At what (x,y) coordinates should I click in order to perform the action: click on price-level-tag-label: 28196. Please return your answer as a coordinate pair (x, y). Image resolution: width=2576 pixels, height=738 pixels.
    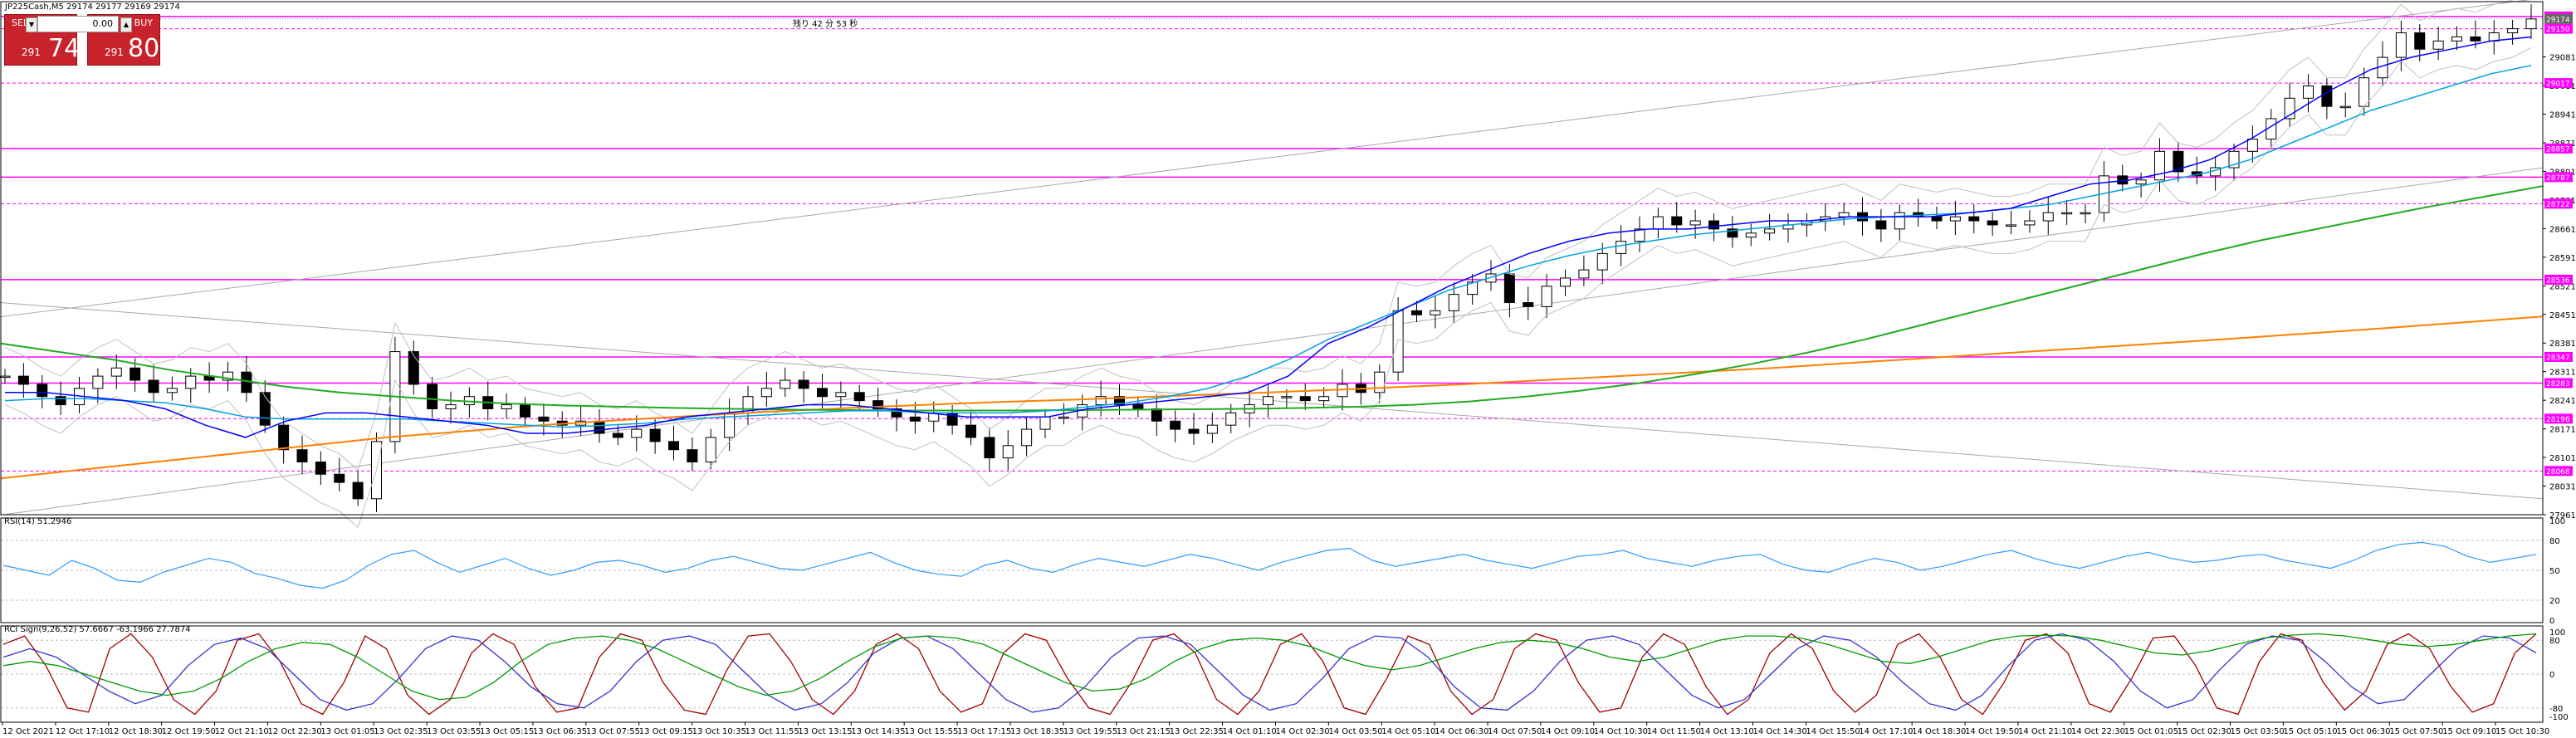
    Looking at the image, I should click on (2558, 420).